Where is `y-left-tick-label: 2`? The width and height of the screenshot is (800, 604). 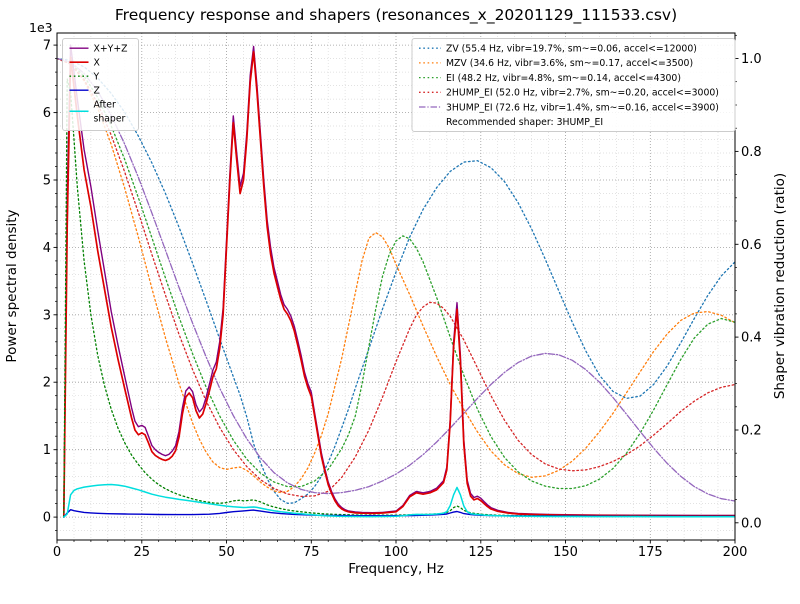
y-left-tick-label: 2 is located at coordinates (47, 383).